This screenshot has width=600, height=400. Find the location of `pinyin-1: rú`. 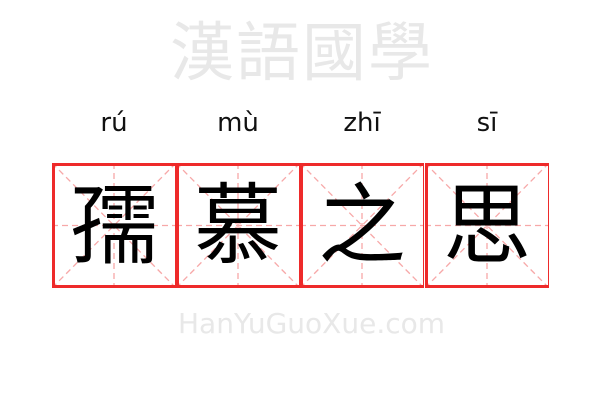

pinyin-1: rú is located at coordinates (114, 123).